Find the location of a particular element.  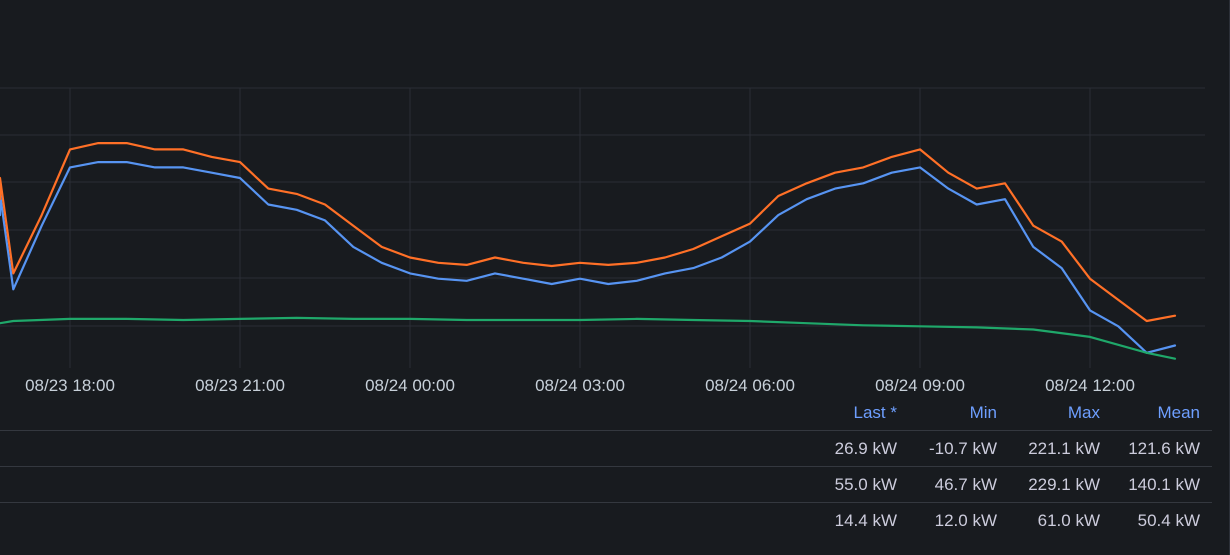

x-tick-label: 08/24 00:00 is located at coordinates (410, 385).